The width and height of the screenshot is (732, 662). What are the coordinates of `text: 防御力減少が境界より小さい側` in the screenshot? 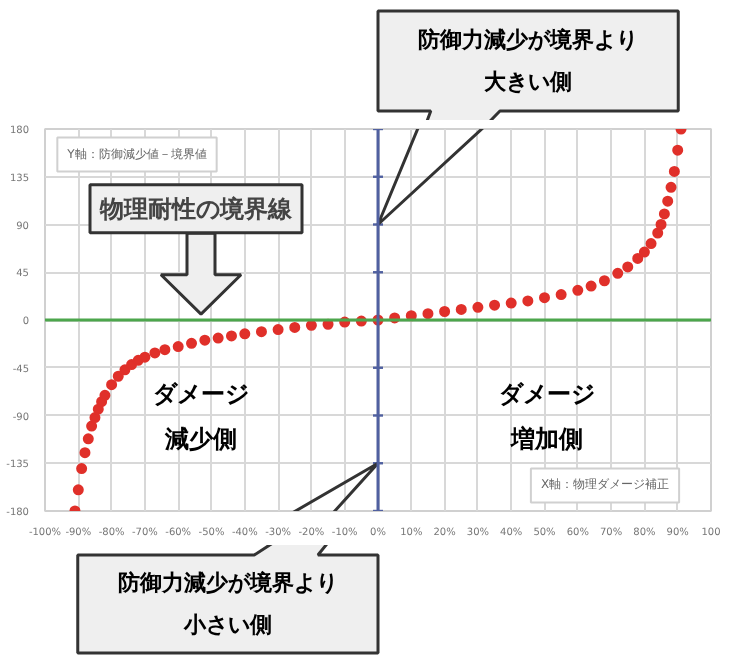 It's located at (227, 604).